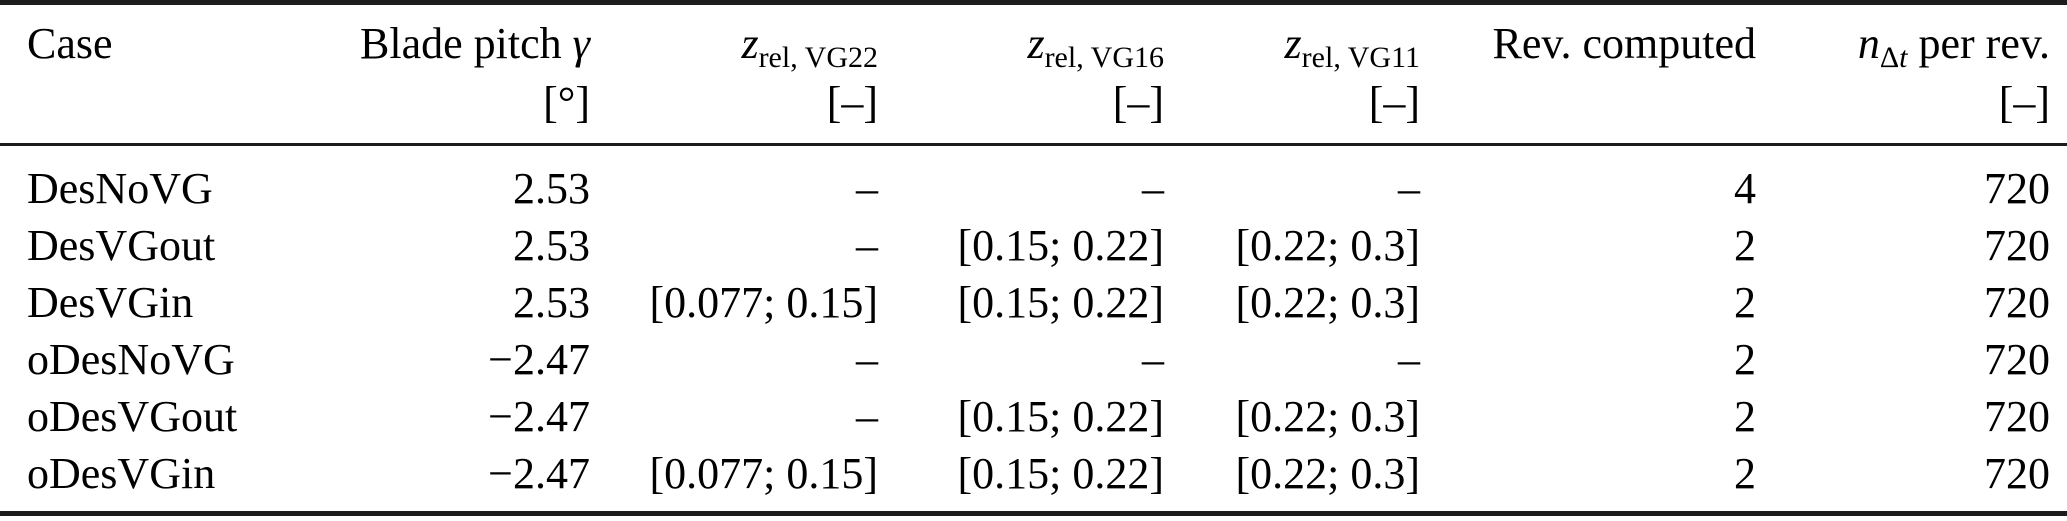 The height and width of the screenshot is (521, 2067). I want to click on column-header-blade-pitch: Blade pitch γ, so click(445, 37).